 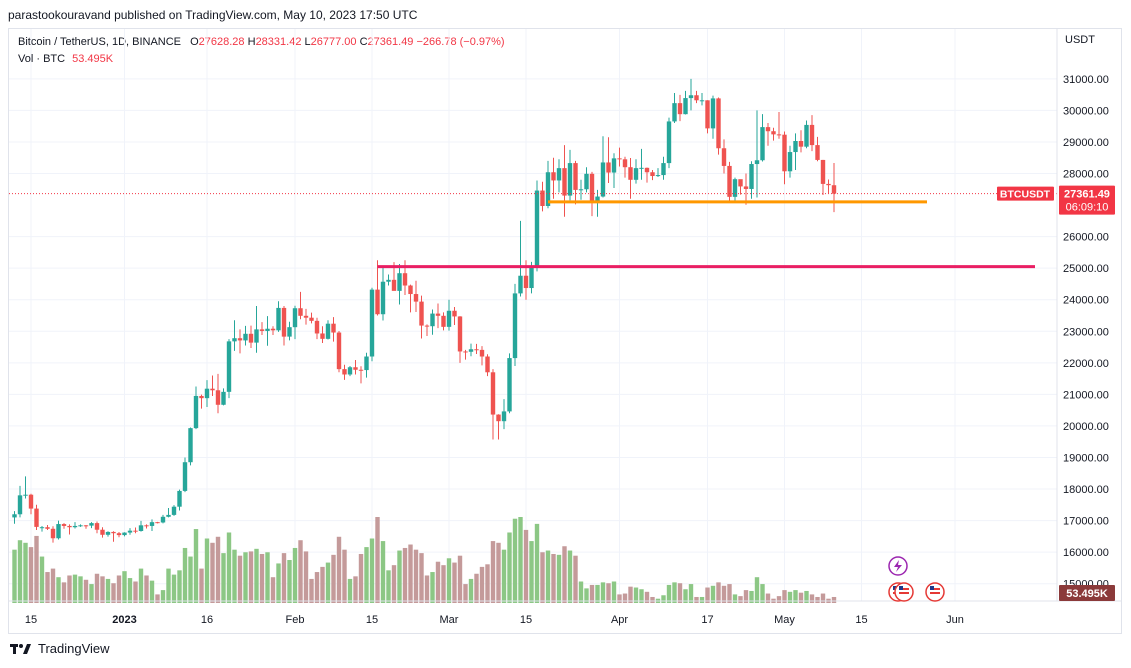 What do you see at coordinates (100, 42) in the screenshot?
I see `symbol-title: Bitcoin / TetherUS, 1D, BINANCE` at bounding box center [100, 42].